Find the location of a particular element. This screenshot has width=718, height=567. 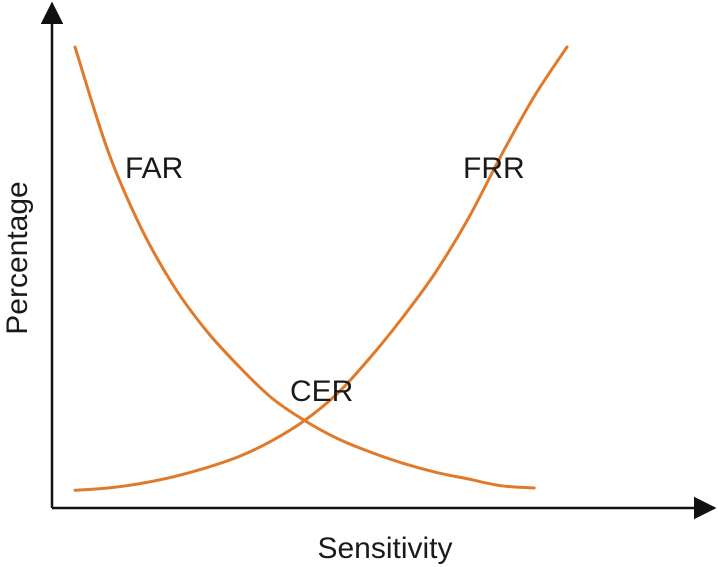

cer-label: CER is located at coordinates (321, 391).